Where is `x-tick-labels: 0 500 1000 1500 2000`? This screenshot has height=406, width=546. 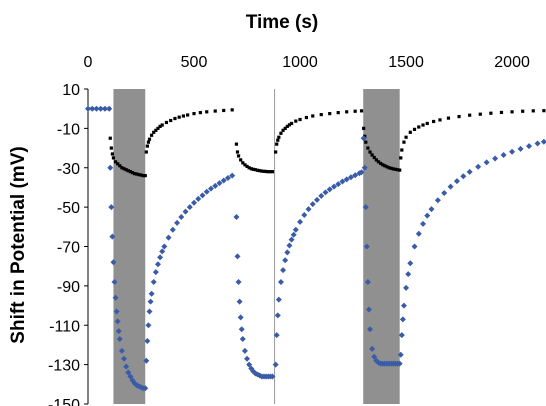
x-tick-labels: 0 500 1000 1500 2000 is located at coordinates (307, 62).